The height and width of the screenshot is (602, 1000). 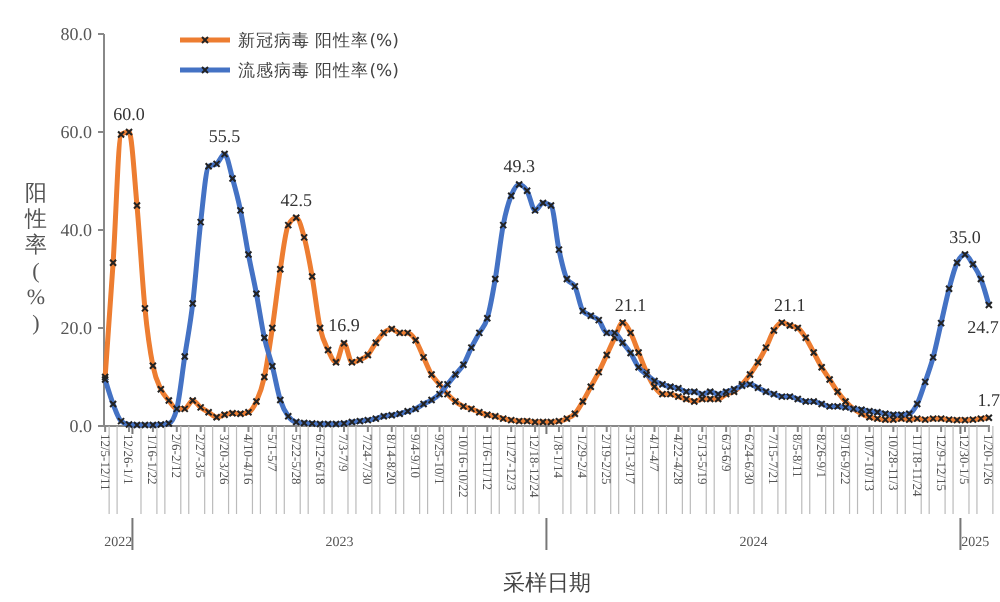 I want to click on y-tick-label: 40.0, so click(x=76, y=229).